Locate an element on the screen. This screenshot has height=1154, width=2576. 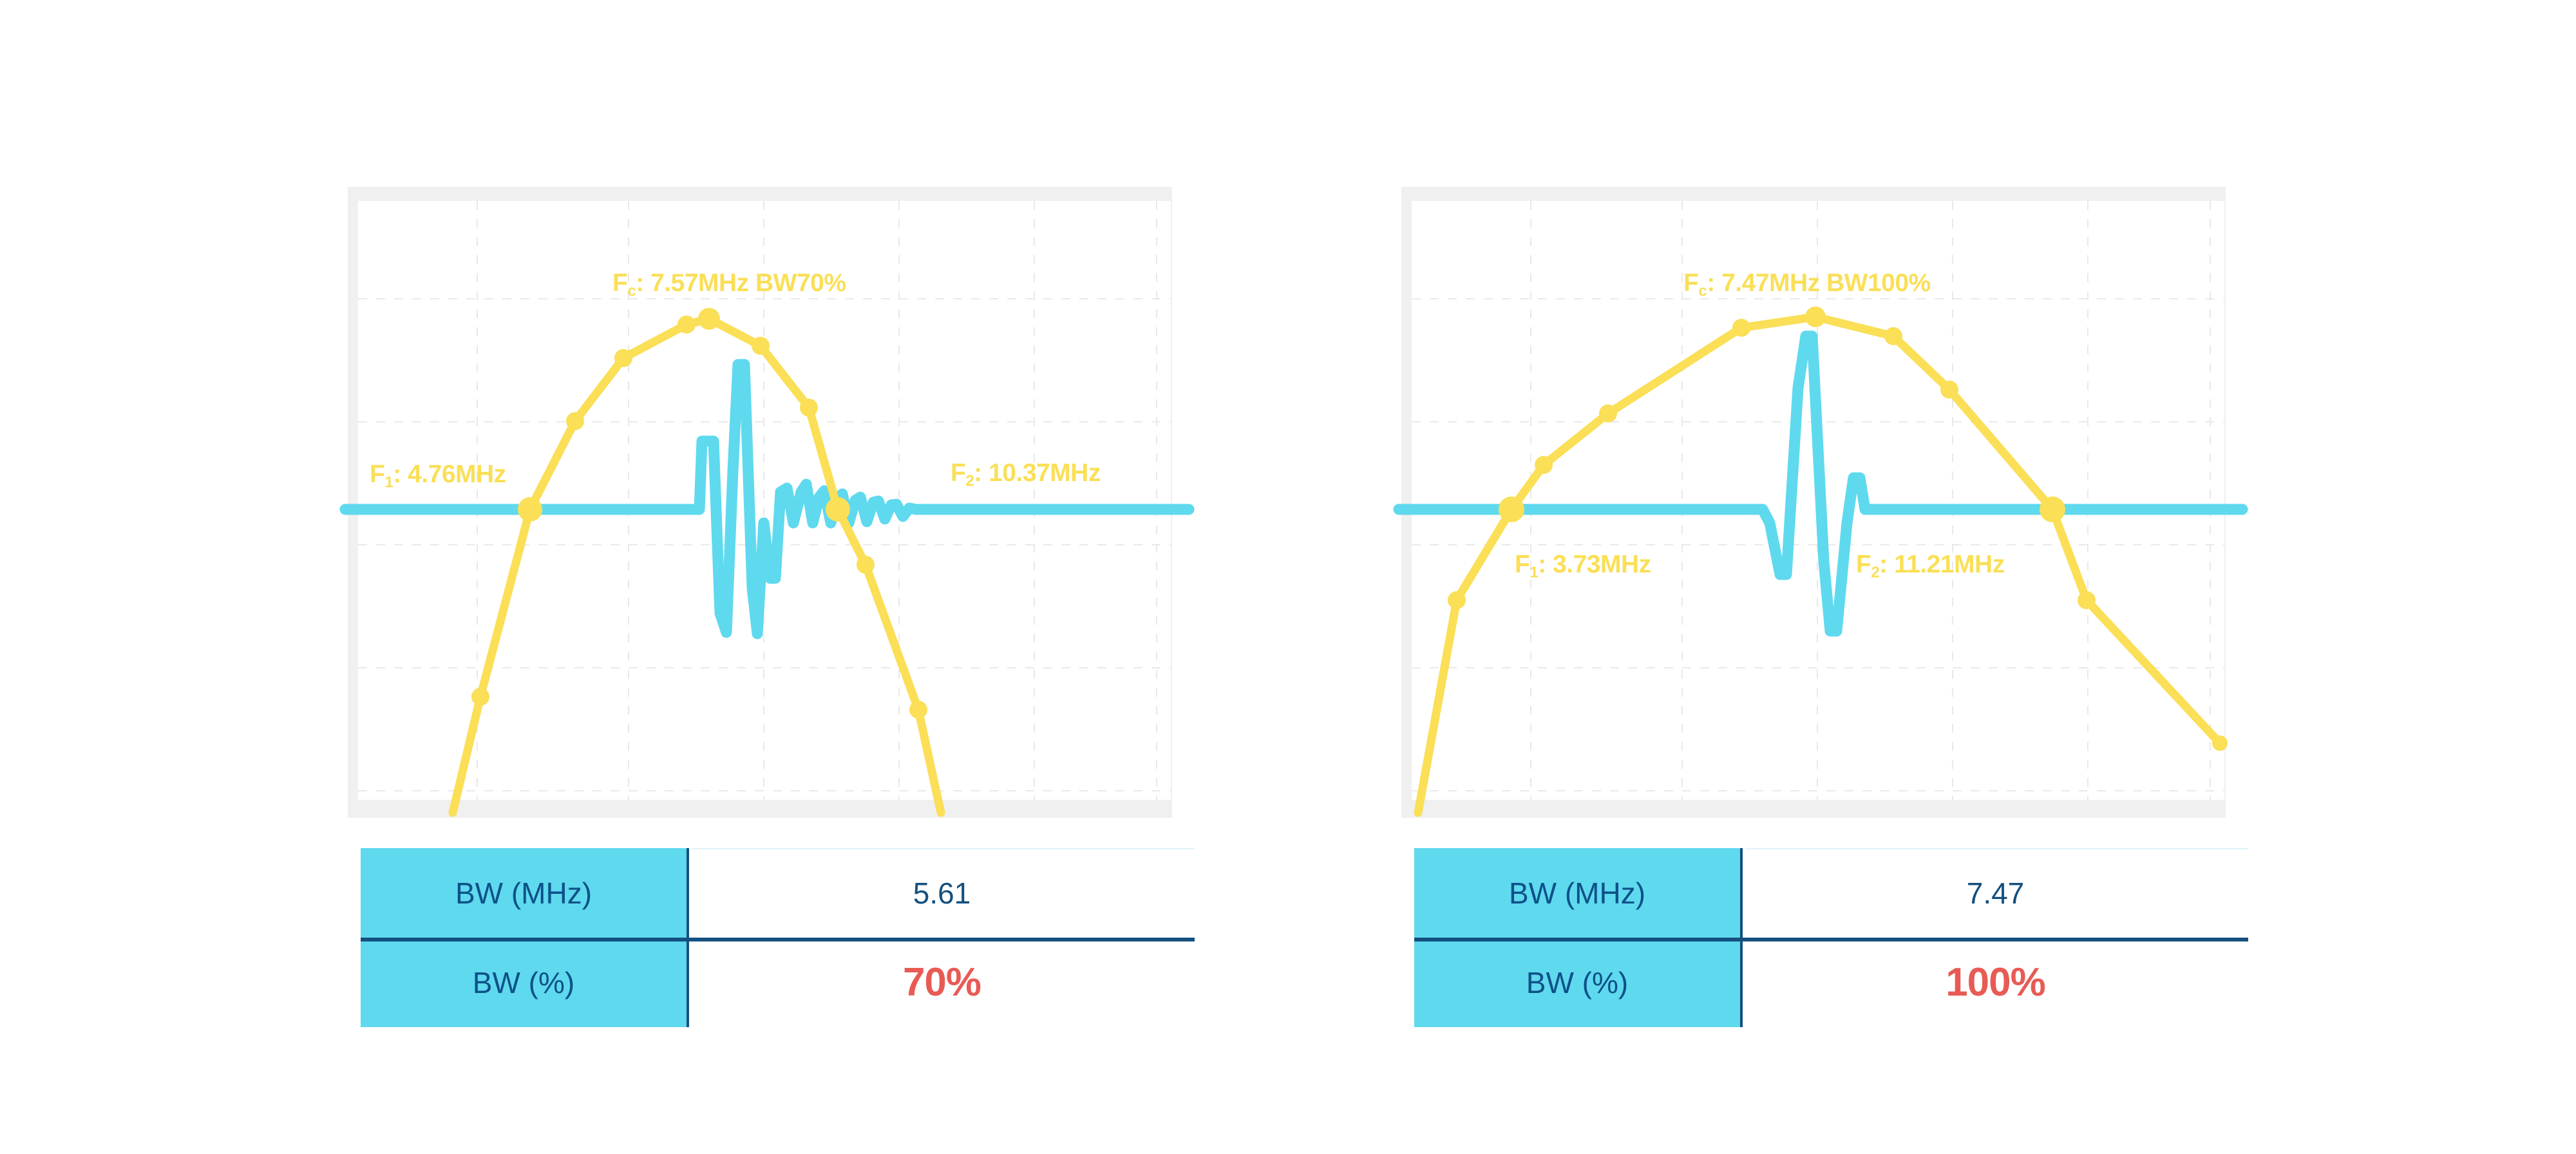
row-value-bw-mhz: 7.47 is located at coordinates (1995, 893).